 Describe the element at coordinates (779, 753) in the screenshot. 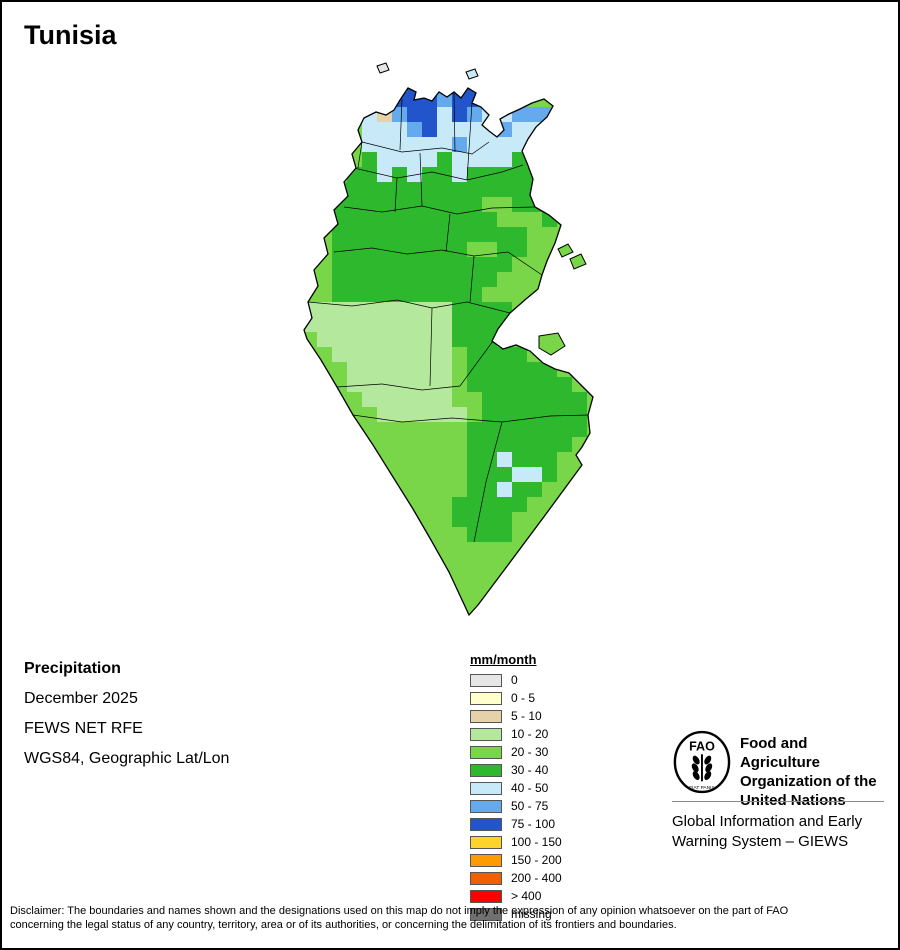

I see `fao-org-line: Food and Agriculture` at that location.